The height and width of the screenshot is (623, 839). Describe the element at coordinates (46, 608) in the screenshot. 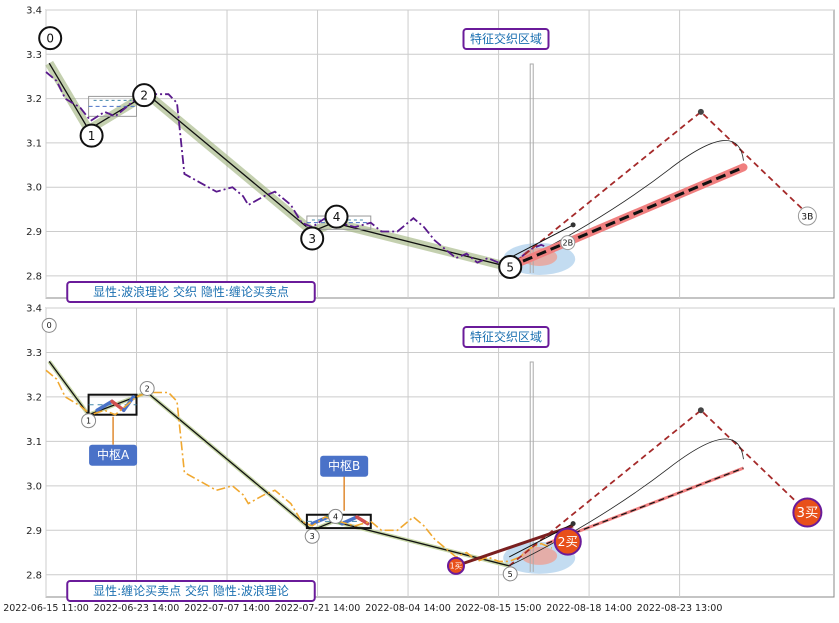

I see `x-tick-label: 2022-06-15 11:00` at that location.